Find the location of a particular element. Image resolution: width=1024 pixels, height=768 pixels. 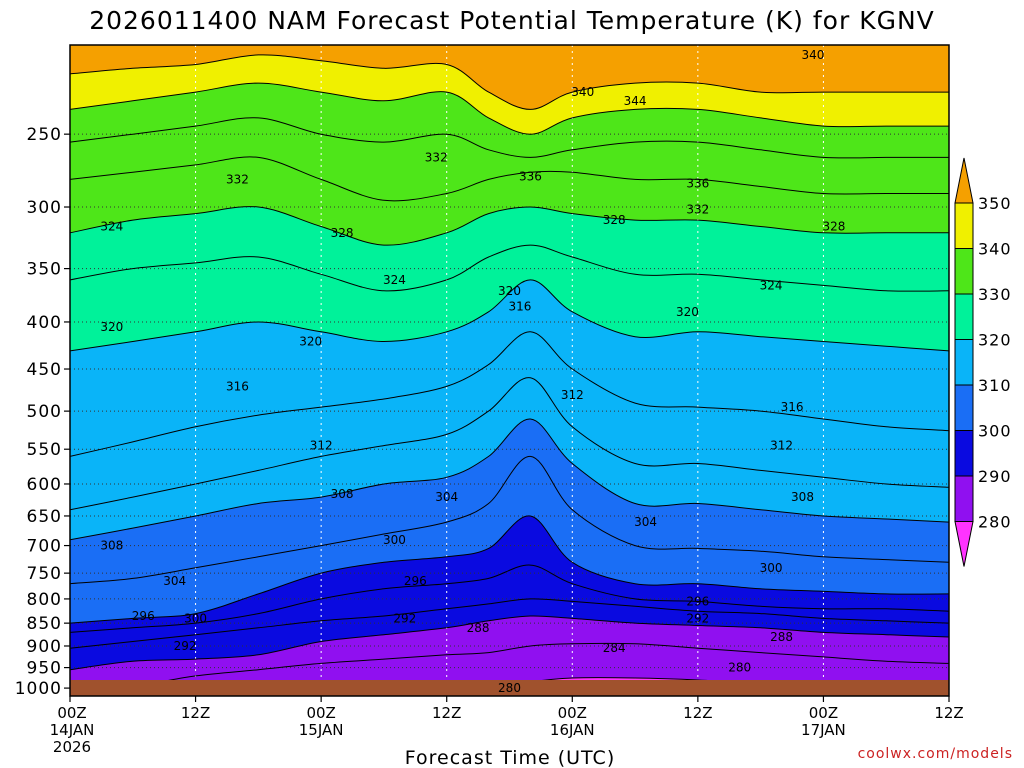

colorbar-label: 280 is located at coordinates (995, 522).